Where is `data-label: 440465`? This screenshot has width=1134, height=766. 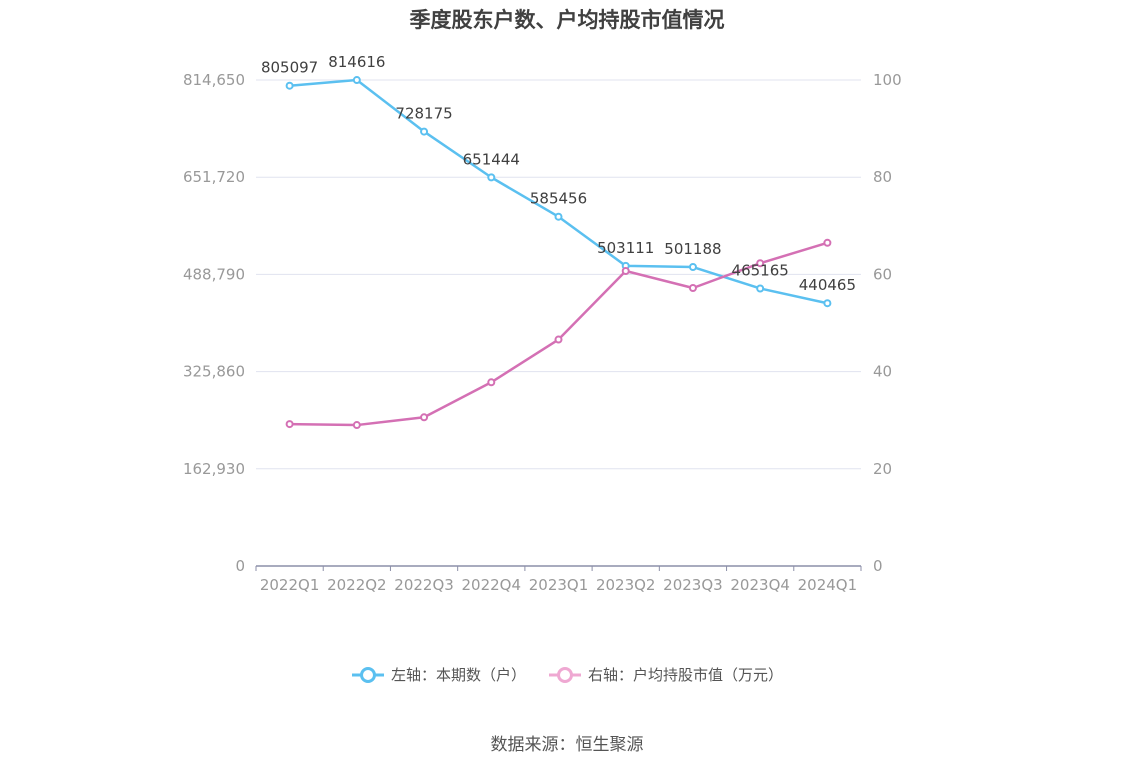 data-label: 440465 is located at coordinates (827, 285).